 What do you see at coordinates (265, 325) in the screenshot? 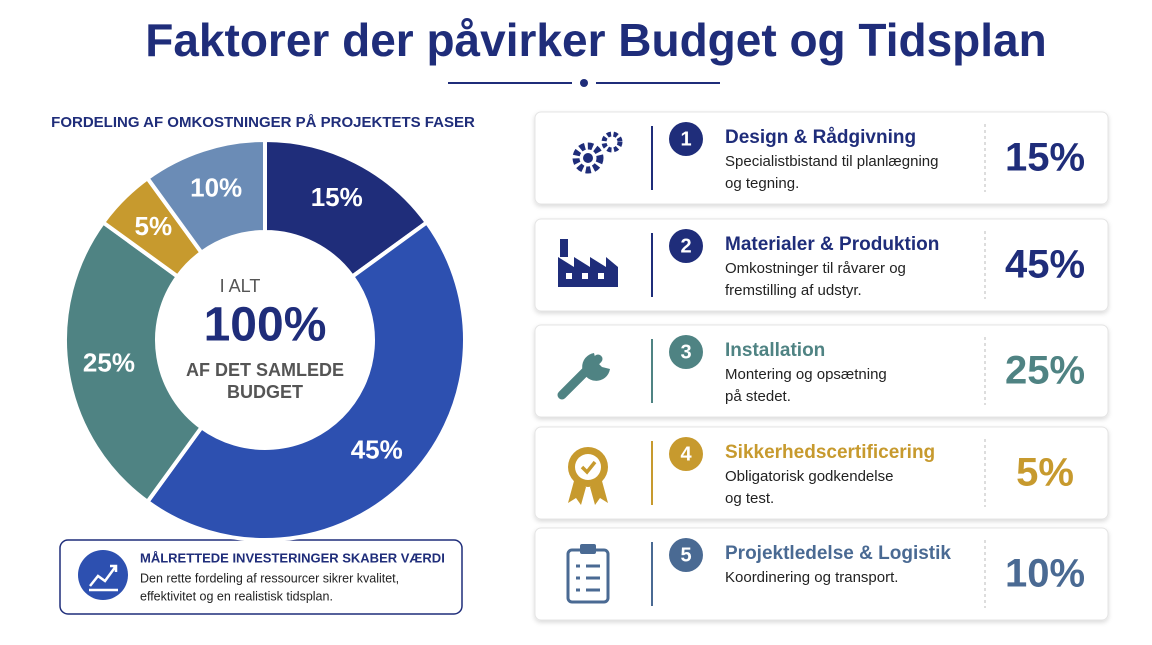
I see `center-value: 100%` at bounding box center [265, 325].